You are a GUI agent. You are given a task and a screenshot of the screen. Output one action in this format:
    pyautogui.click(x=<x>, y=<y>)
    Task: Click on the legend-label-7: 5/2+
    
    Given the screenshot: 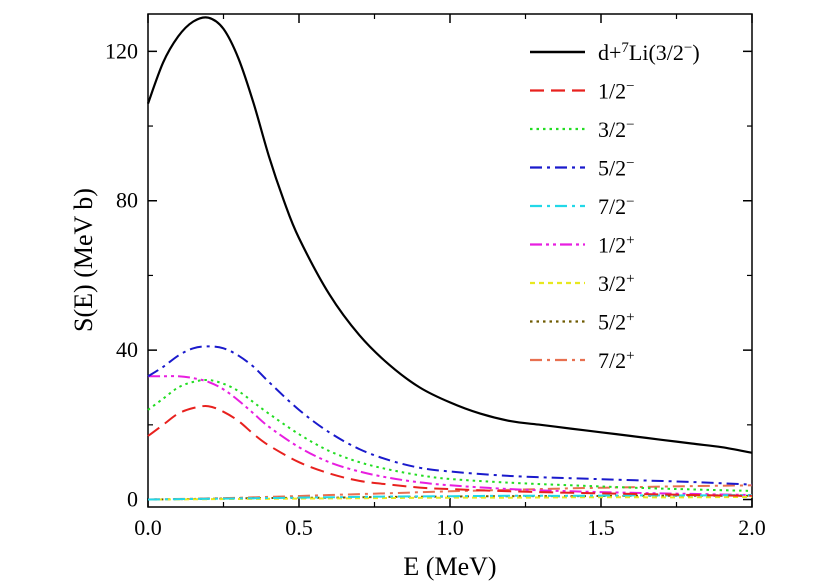 What is the action you would take?
    pyautogui.click(x=616, y=322)
    